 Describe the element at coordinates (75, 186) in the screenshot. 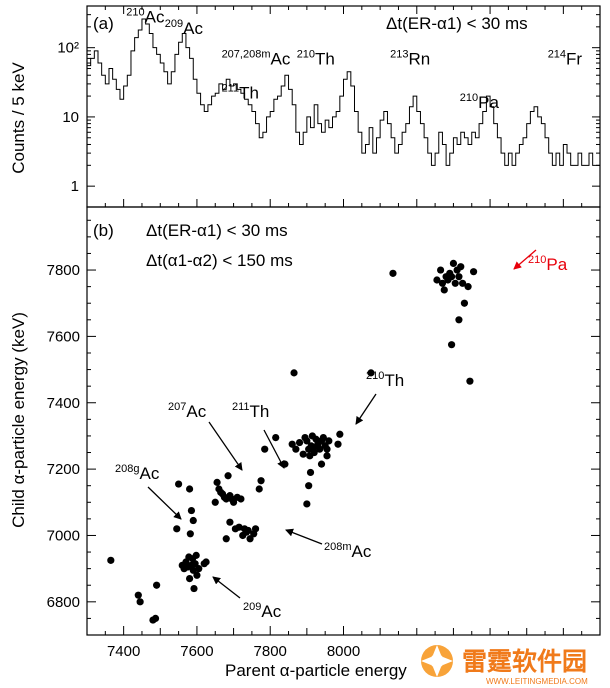

I see `panel-a-ytick-label: 1` at that location.